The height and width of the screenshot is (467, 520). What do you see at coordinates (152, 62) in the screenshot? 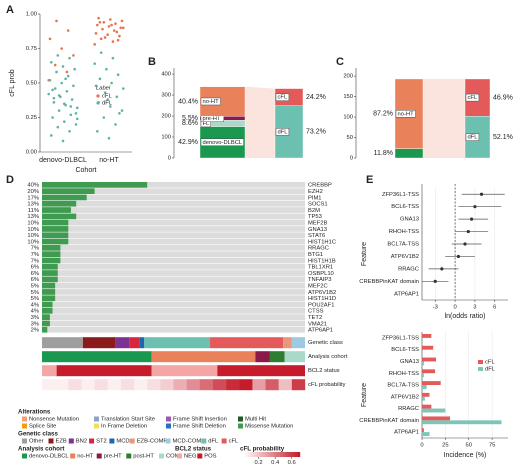
I see `panel-letter: B` at bounding box center [152, 62].